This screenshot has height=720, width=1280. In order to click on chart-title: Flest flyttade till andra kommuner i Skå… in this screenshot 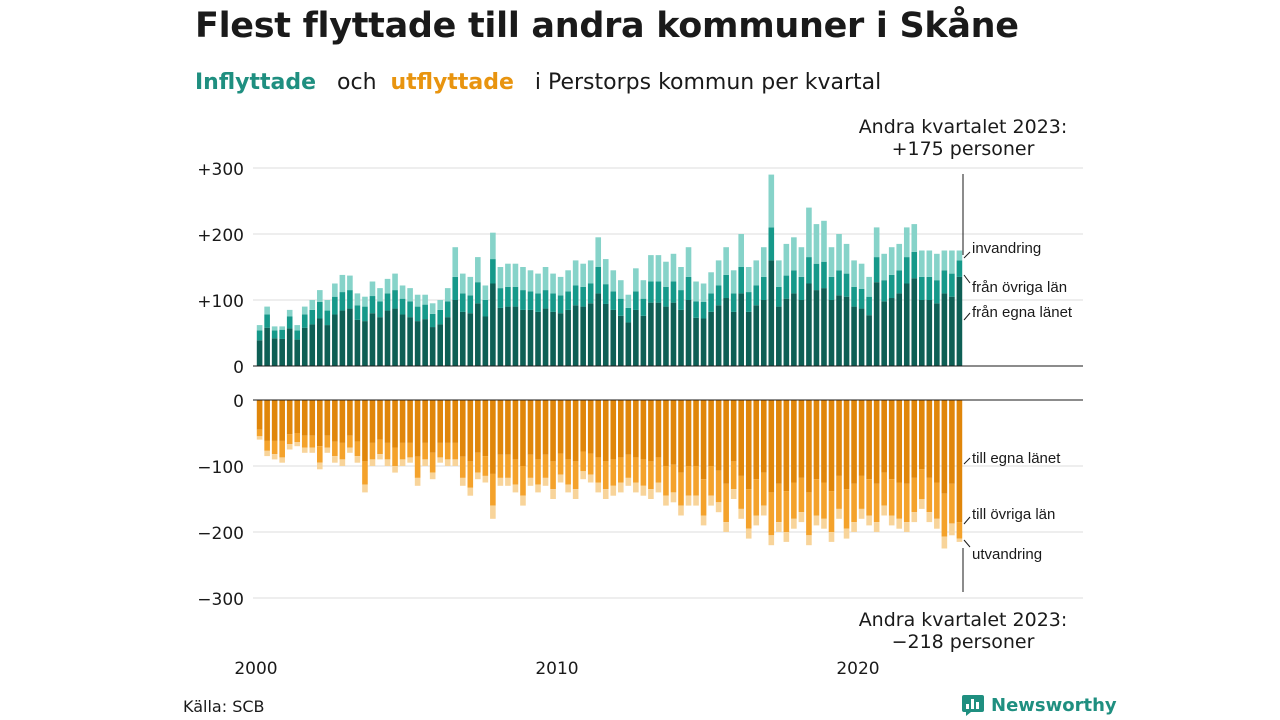, I will do `click(607, 26)`.